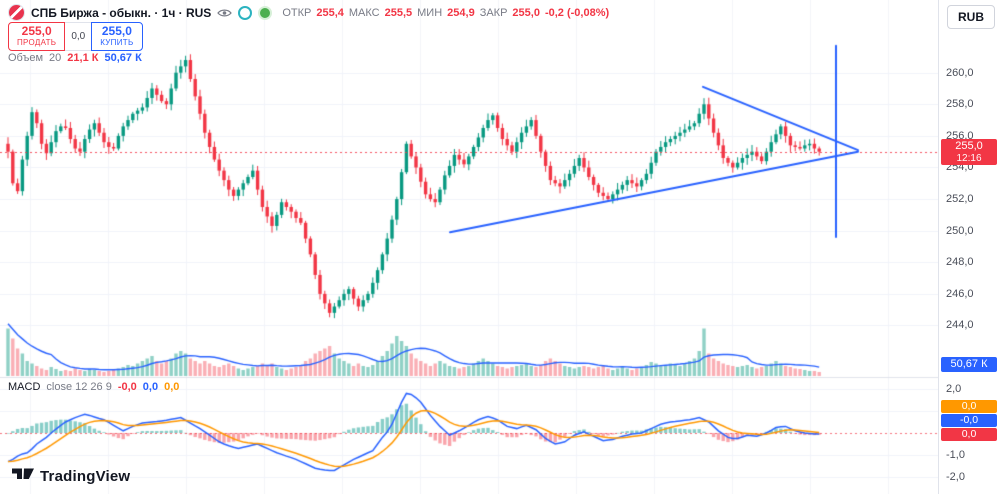 The width and height of the screenshot is (1000, 494). Describe the element at coordinates (969, 406) in the screenshot. I see `macd-signal-badge: 0,0` at that location.